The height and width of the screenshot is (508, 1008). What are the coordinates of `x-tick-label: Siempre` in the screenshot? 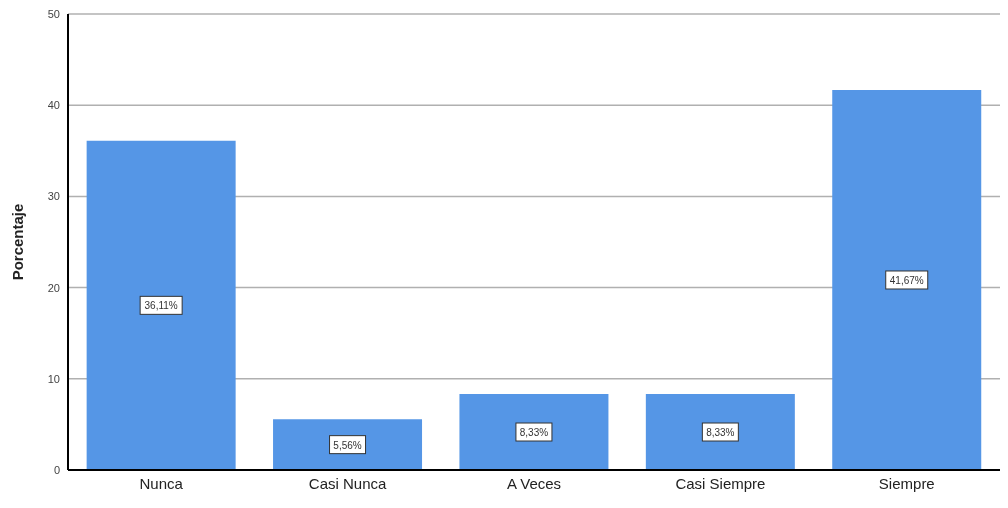 It's located at (906, 483).